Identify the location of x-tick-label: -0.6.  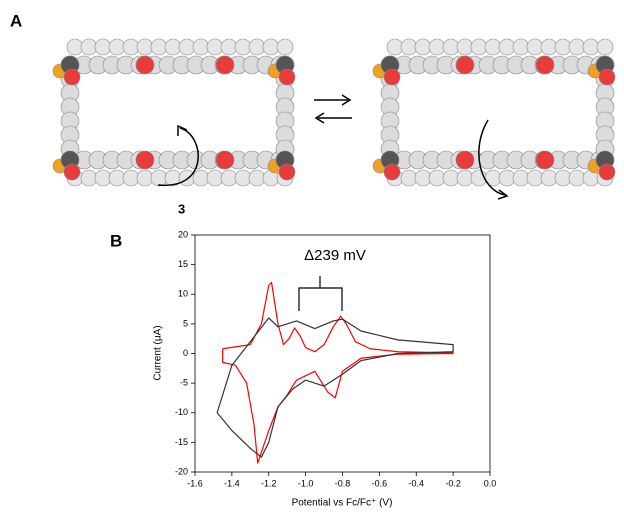
(380, 483).